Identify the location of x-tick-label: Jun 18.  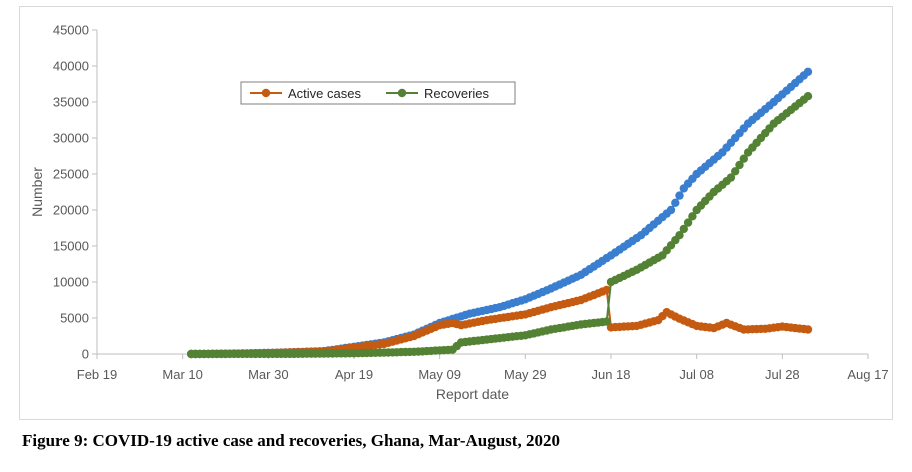
(610, 374).